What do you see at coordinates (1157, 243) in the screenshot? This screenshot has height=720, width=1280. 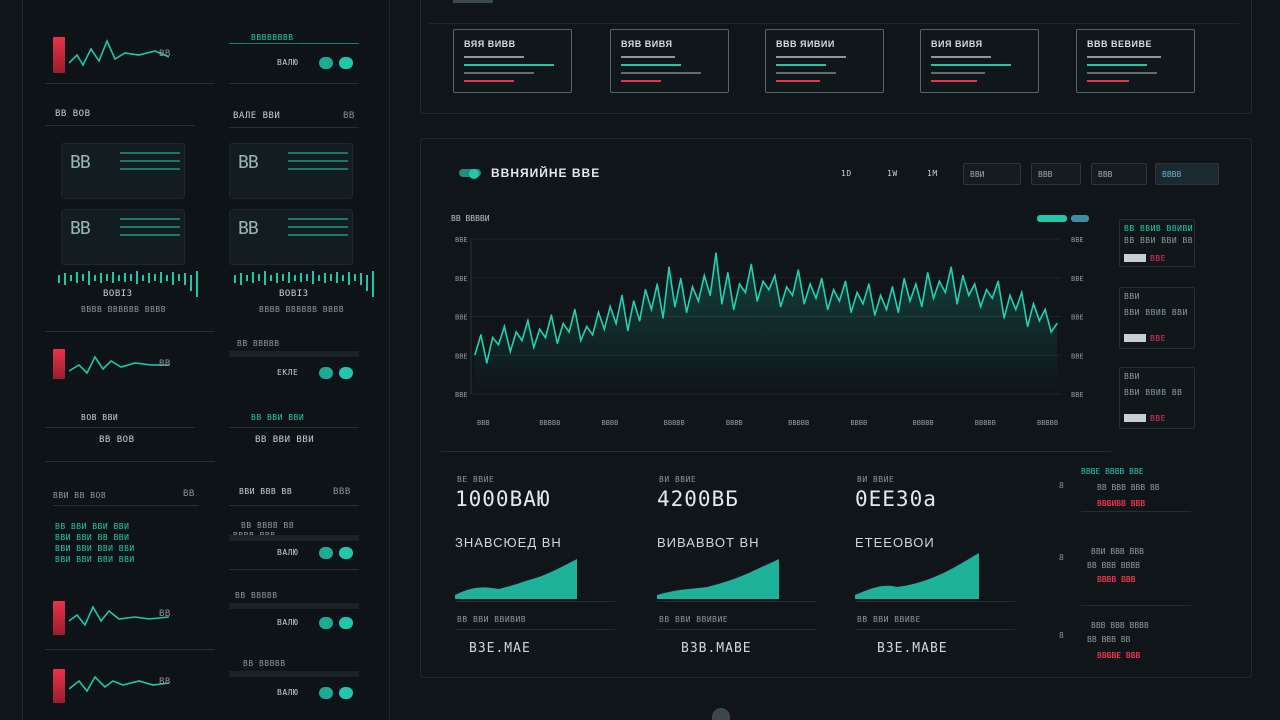 I see `info-box: ВВ ВВИВ ВВИВИ ВВ ВВИ ВВИ ВВ ВВЕ` at bounding box center [1157, 243].